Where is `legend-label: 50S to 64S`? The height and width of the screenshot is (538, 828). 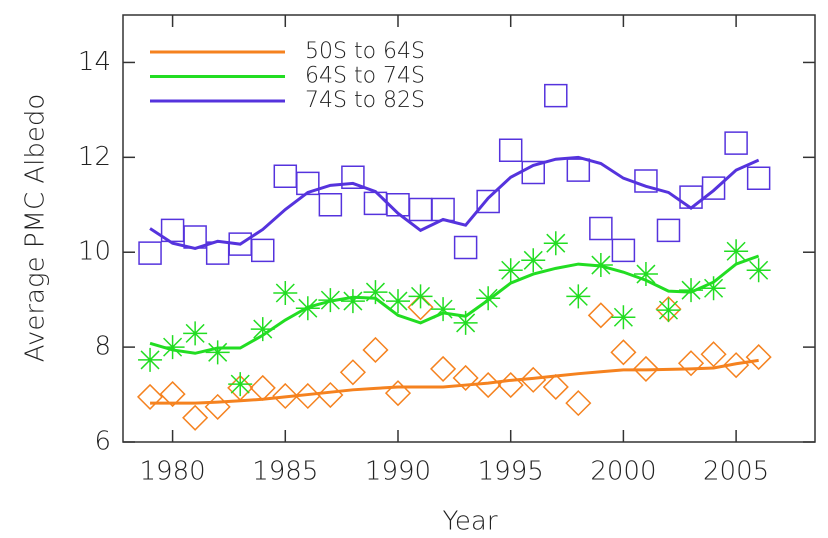 legend-label: 50S to 64S is located at coordinates (365, 51).